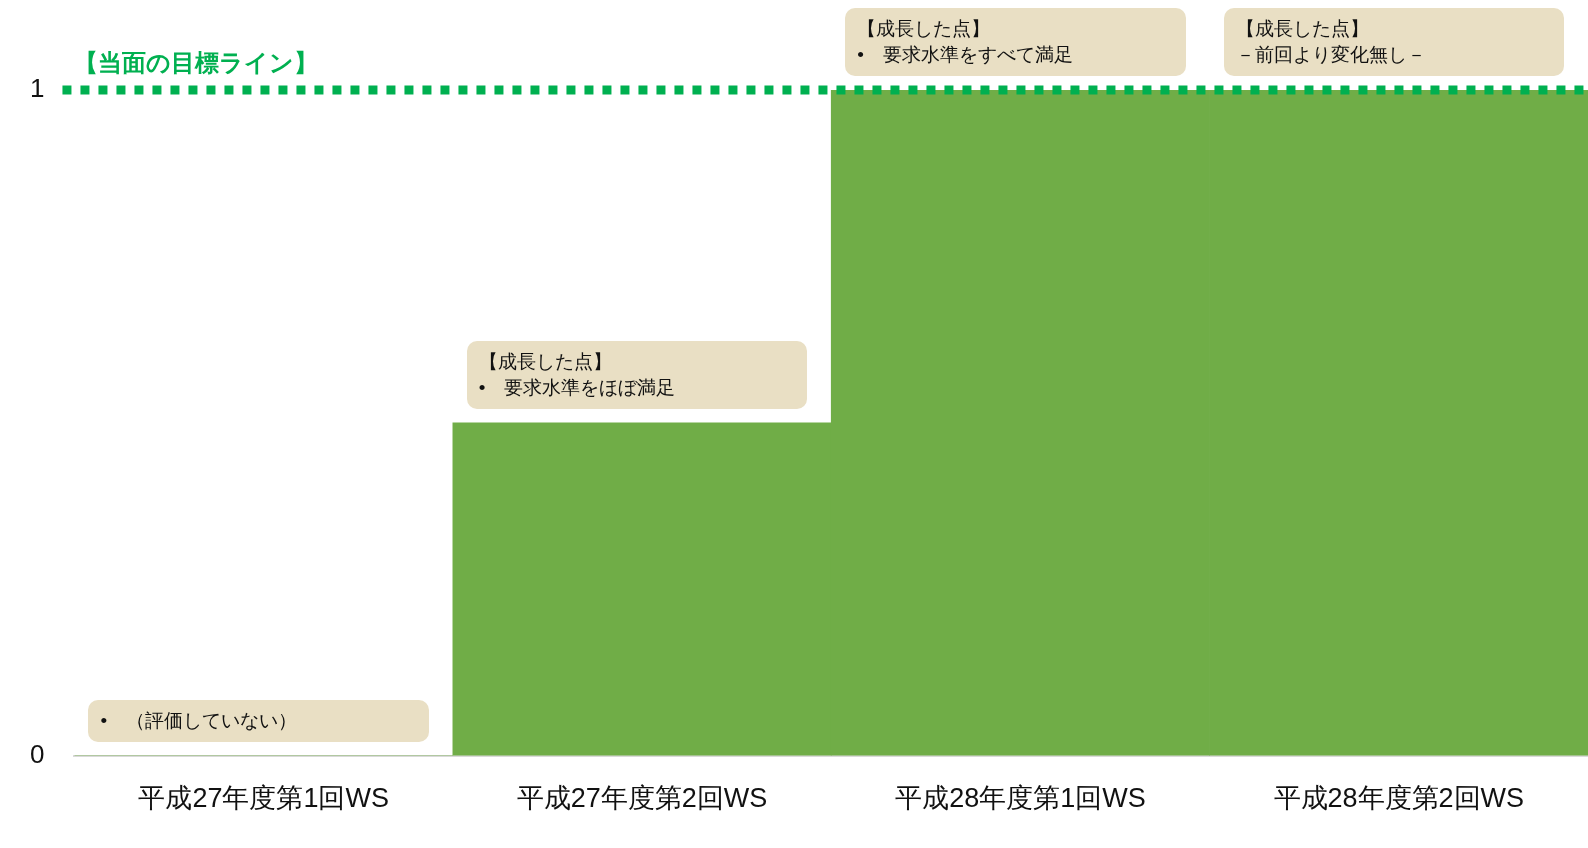 This screenshot has height=848, width=1588. I want to click on annotation: • 要求水準をほぼ満足, so click(577, 387).